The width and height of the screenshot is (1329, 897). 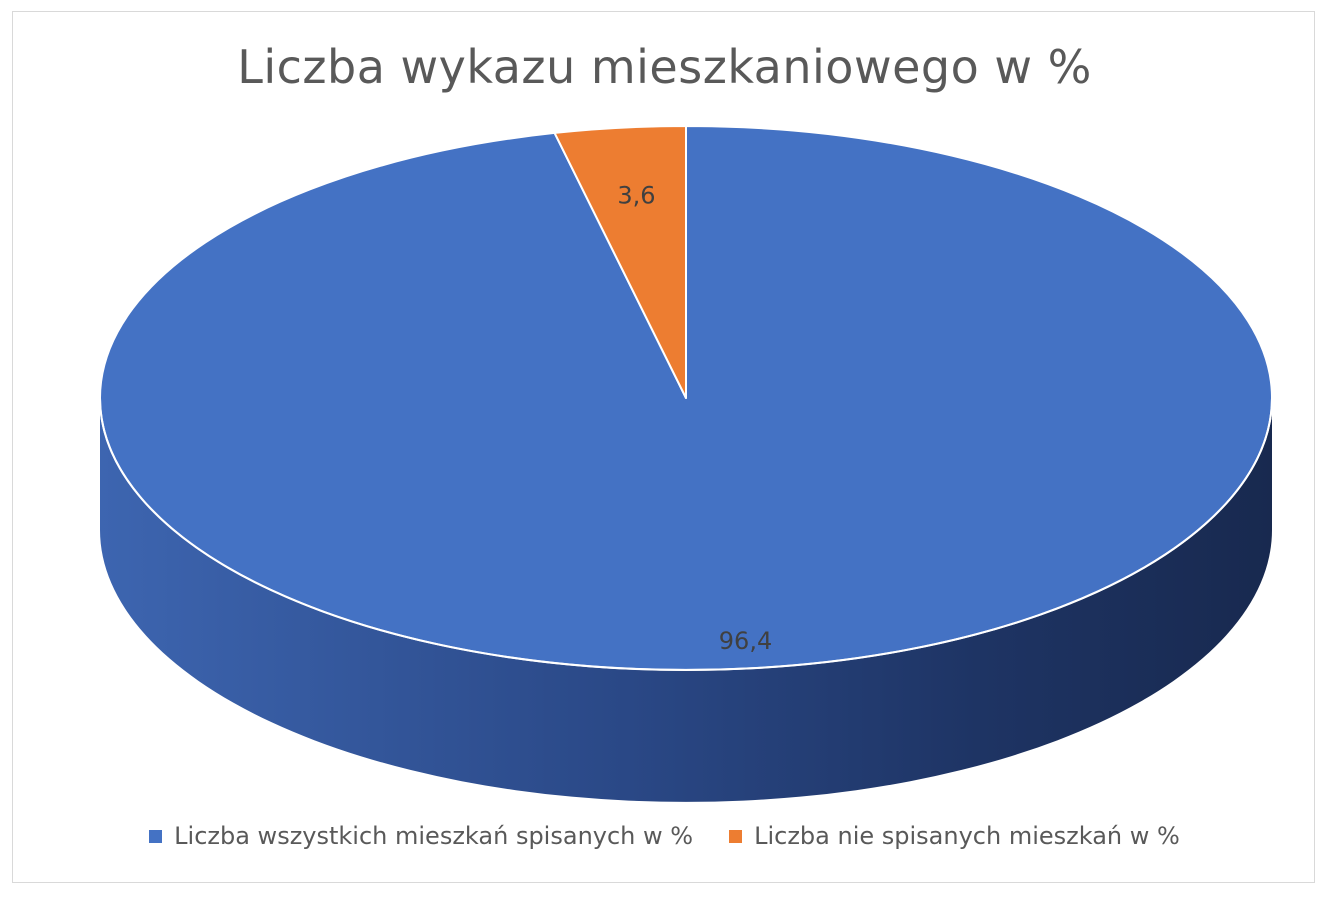 I want to click on legend-label-spisane: Liczba wszystkich mieszkań spisanych w %, so click(x=434, y=836).